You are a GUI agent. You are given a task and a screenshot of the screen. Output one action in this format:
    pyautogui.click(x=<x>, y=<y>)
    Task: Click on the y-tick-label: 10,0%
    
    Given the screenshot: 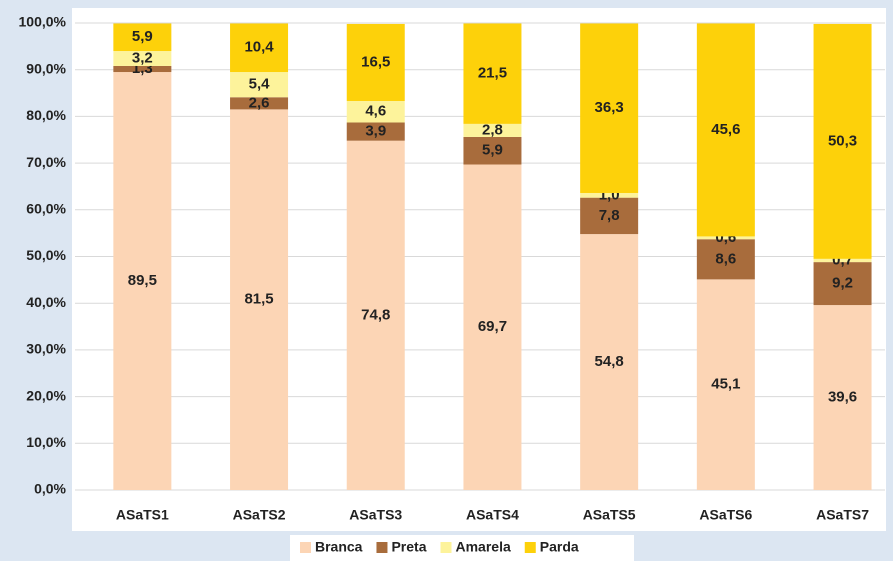 What is the action you would take?
    pyautogui.click(x=46, y=442)
    